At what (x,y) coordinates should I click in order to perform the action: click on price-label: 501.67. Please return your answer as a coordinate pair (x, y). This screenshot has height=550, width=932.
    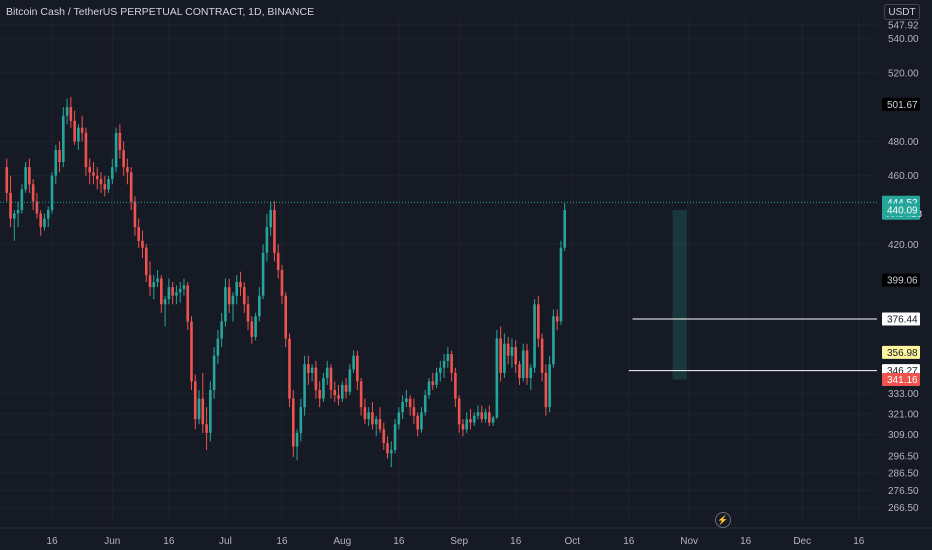
    Looking at the image, I should click on (901, 104).